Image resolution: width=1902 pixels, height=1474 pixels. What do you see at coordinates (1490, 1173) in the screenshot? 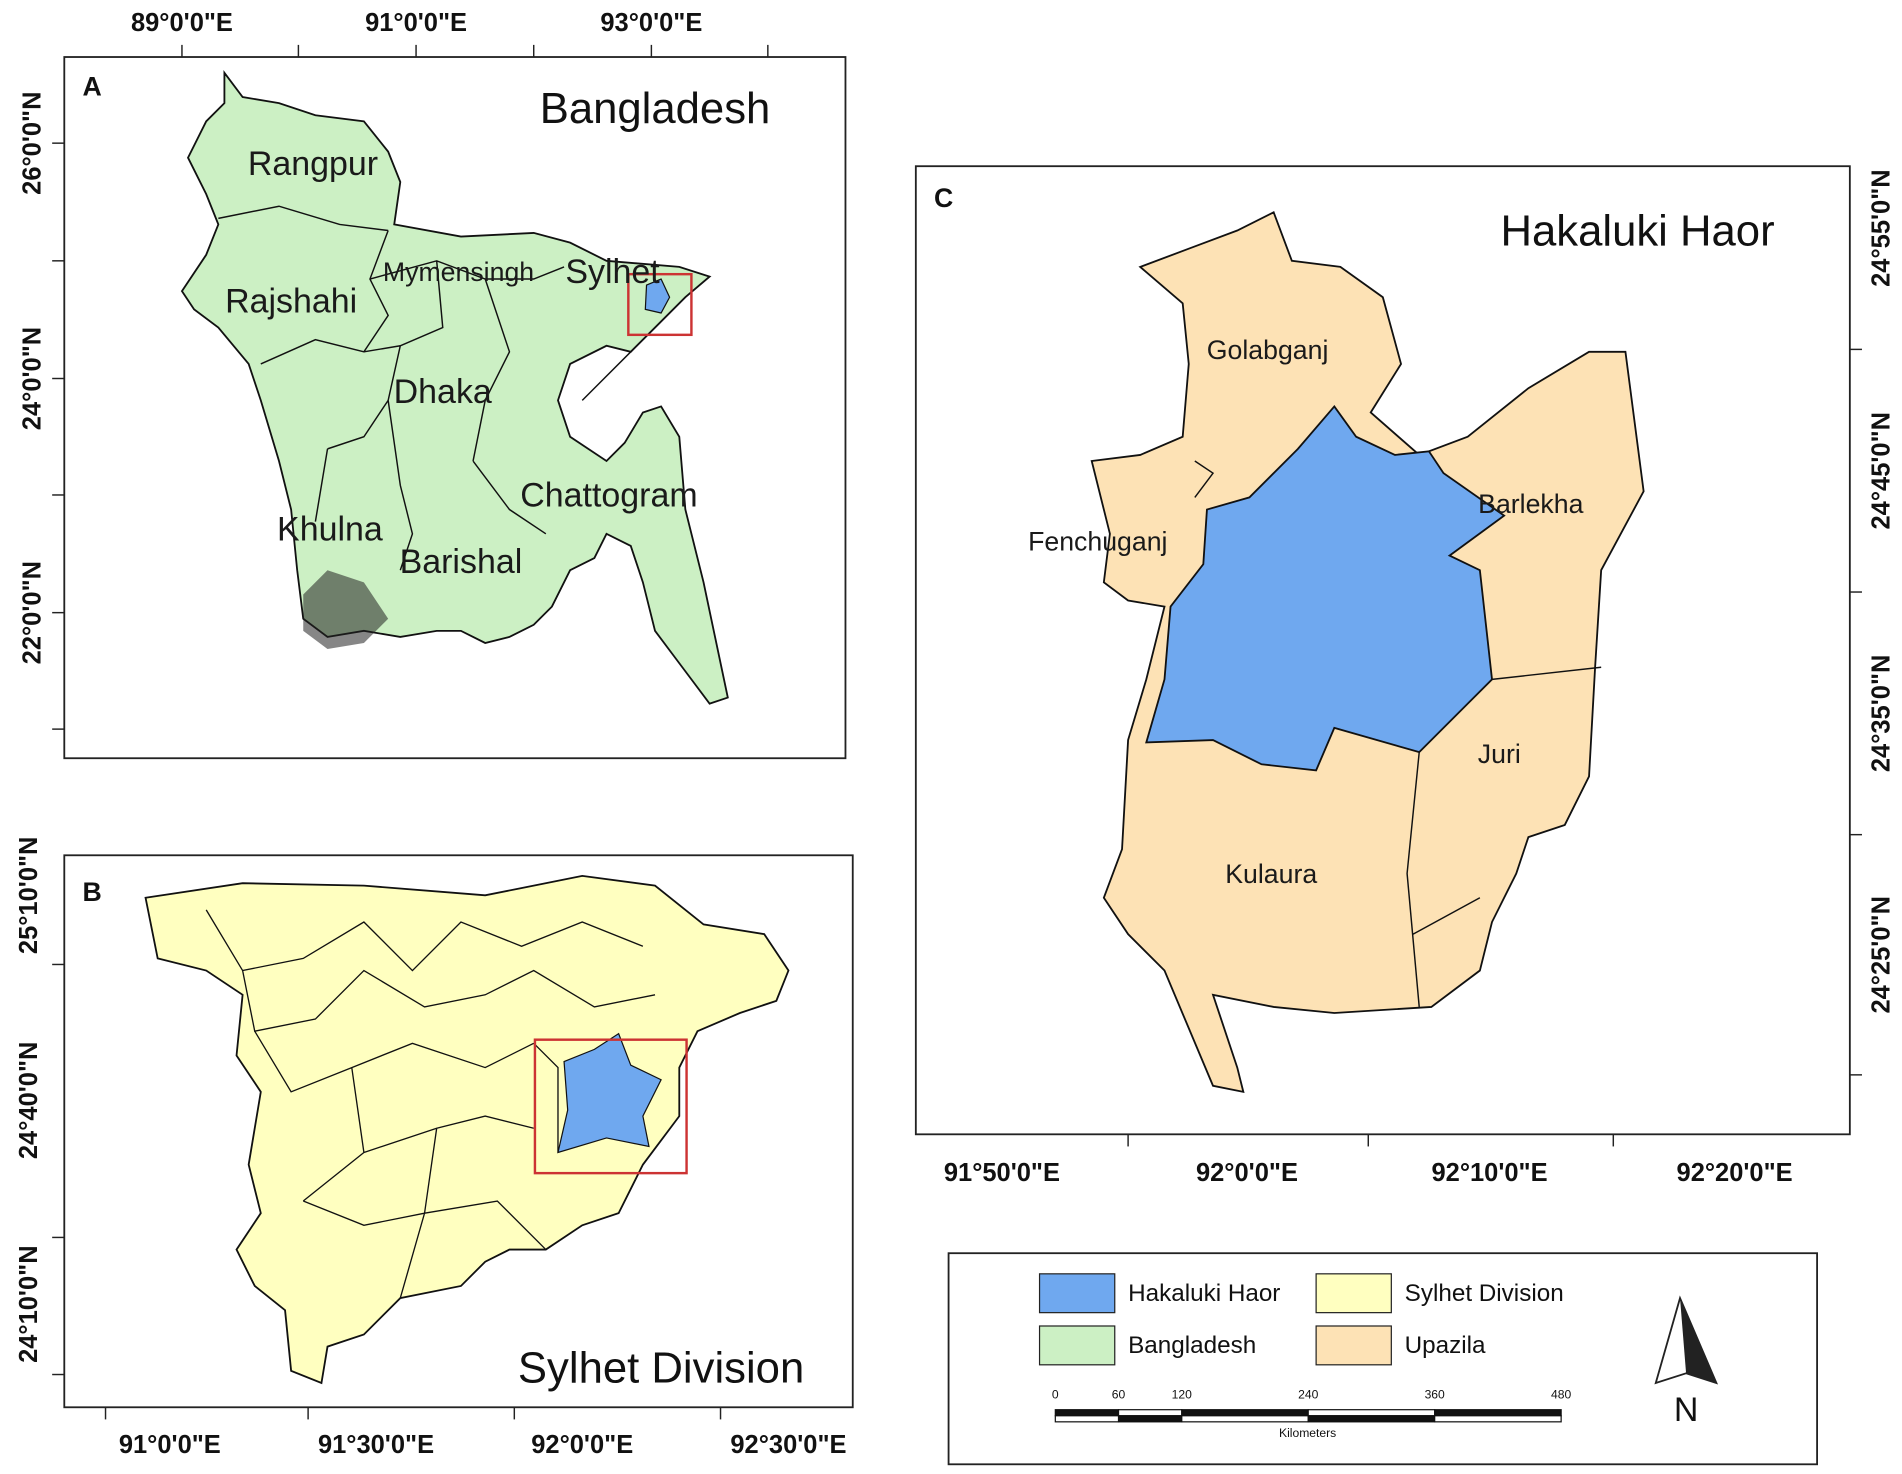
I see `x-coord-label: 92°10'0"E` at bounding box center [1490, 1173].